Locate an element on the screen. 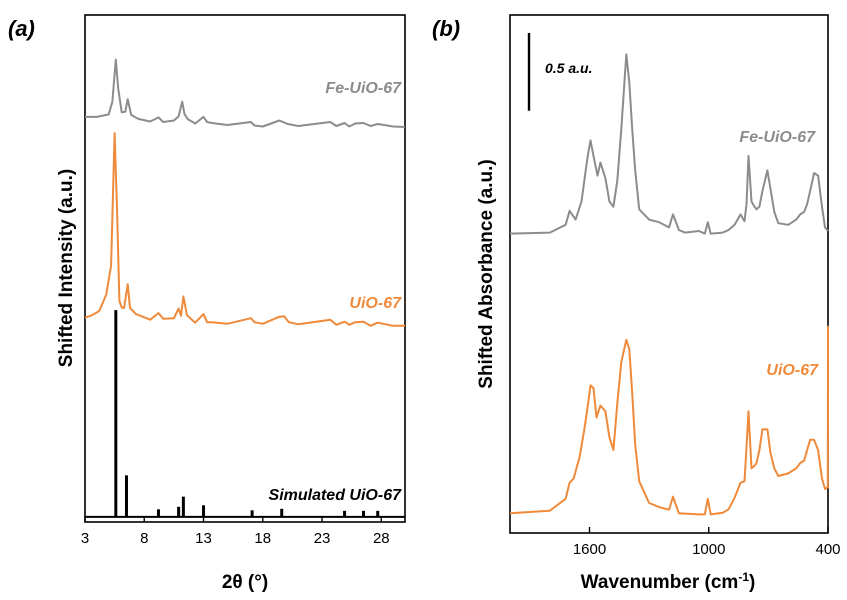 Image resolution: width=847 pixels, height=600 pixels. panel-b-y-axis-title: Shifted Absorbance (a.u.) is located at coordinates (486, 273).